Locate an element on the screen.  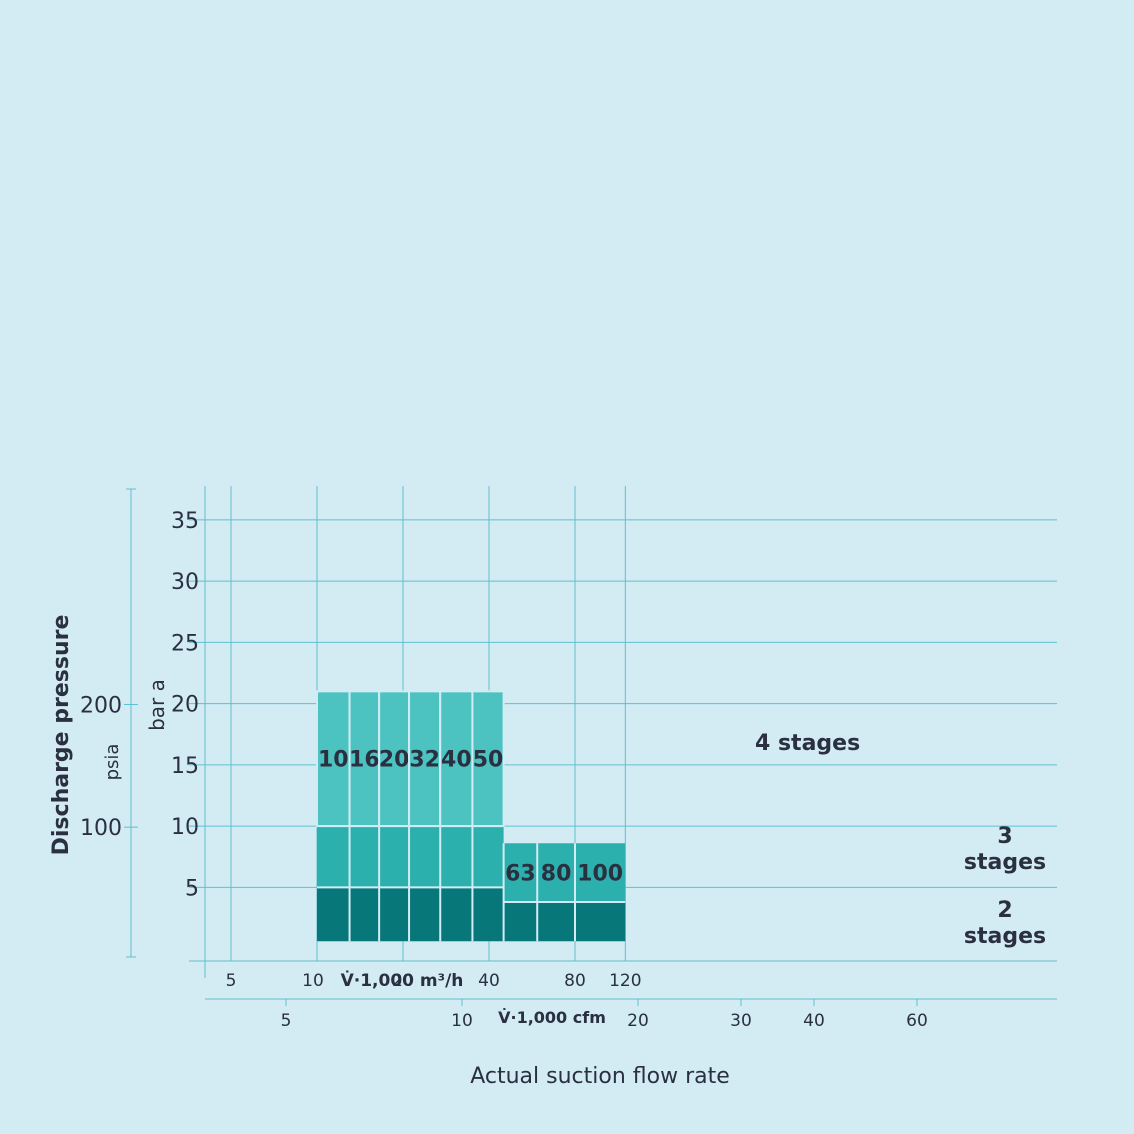
x-tick-cfm-10: 10 is located at coordinates (462, 1021).